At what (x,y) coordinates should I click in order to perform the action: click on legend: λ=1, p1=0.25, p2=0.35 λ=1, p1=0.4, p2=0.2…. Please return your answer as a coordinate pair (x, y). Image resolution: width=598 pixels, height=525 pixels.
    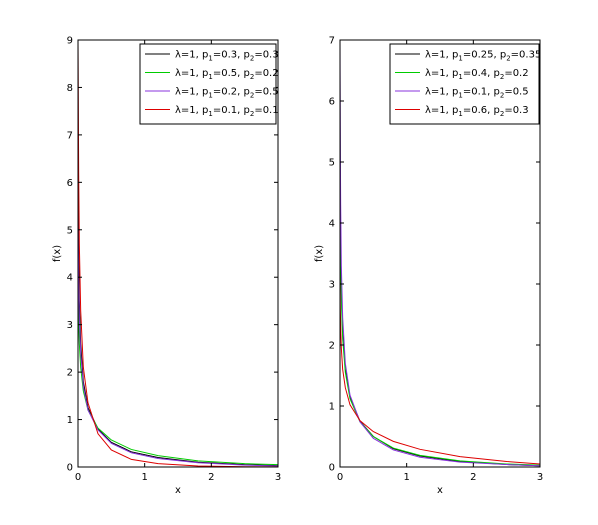
    Looking at the image, I should click on (465, 84).